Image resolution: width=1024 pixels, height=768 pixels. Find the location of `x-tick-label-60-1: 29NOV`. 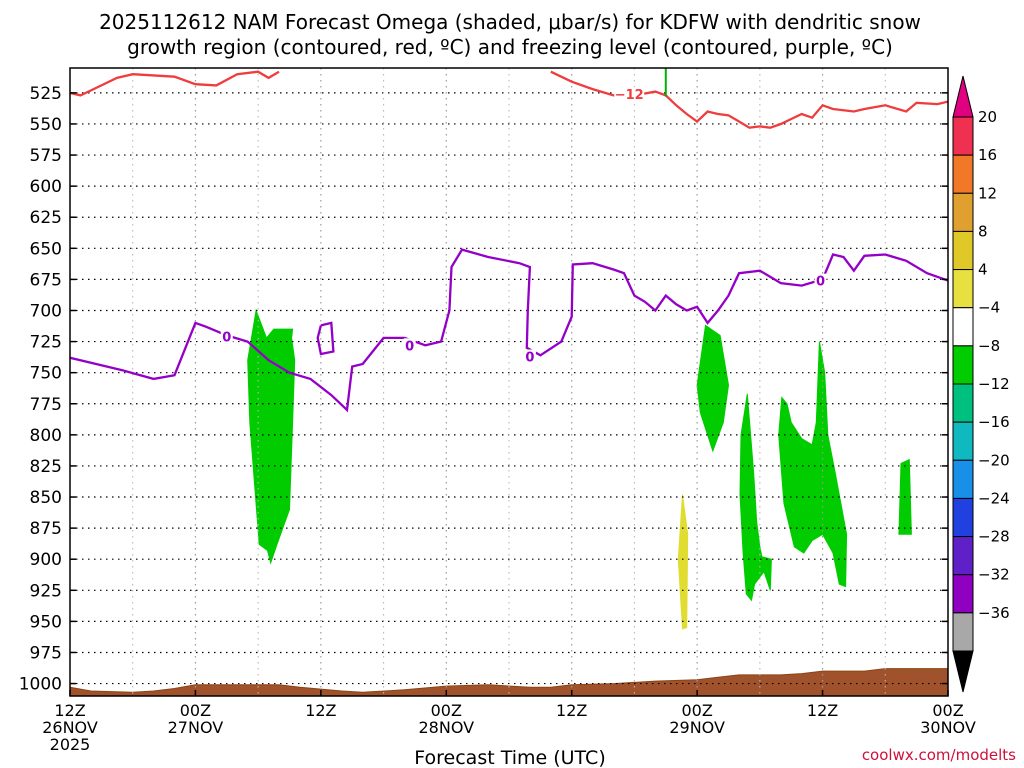

x-tick-label-60-1: 29NOV is located at coordinates (697, 727).